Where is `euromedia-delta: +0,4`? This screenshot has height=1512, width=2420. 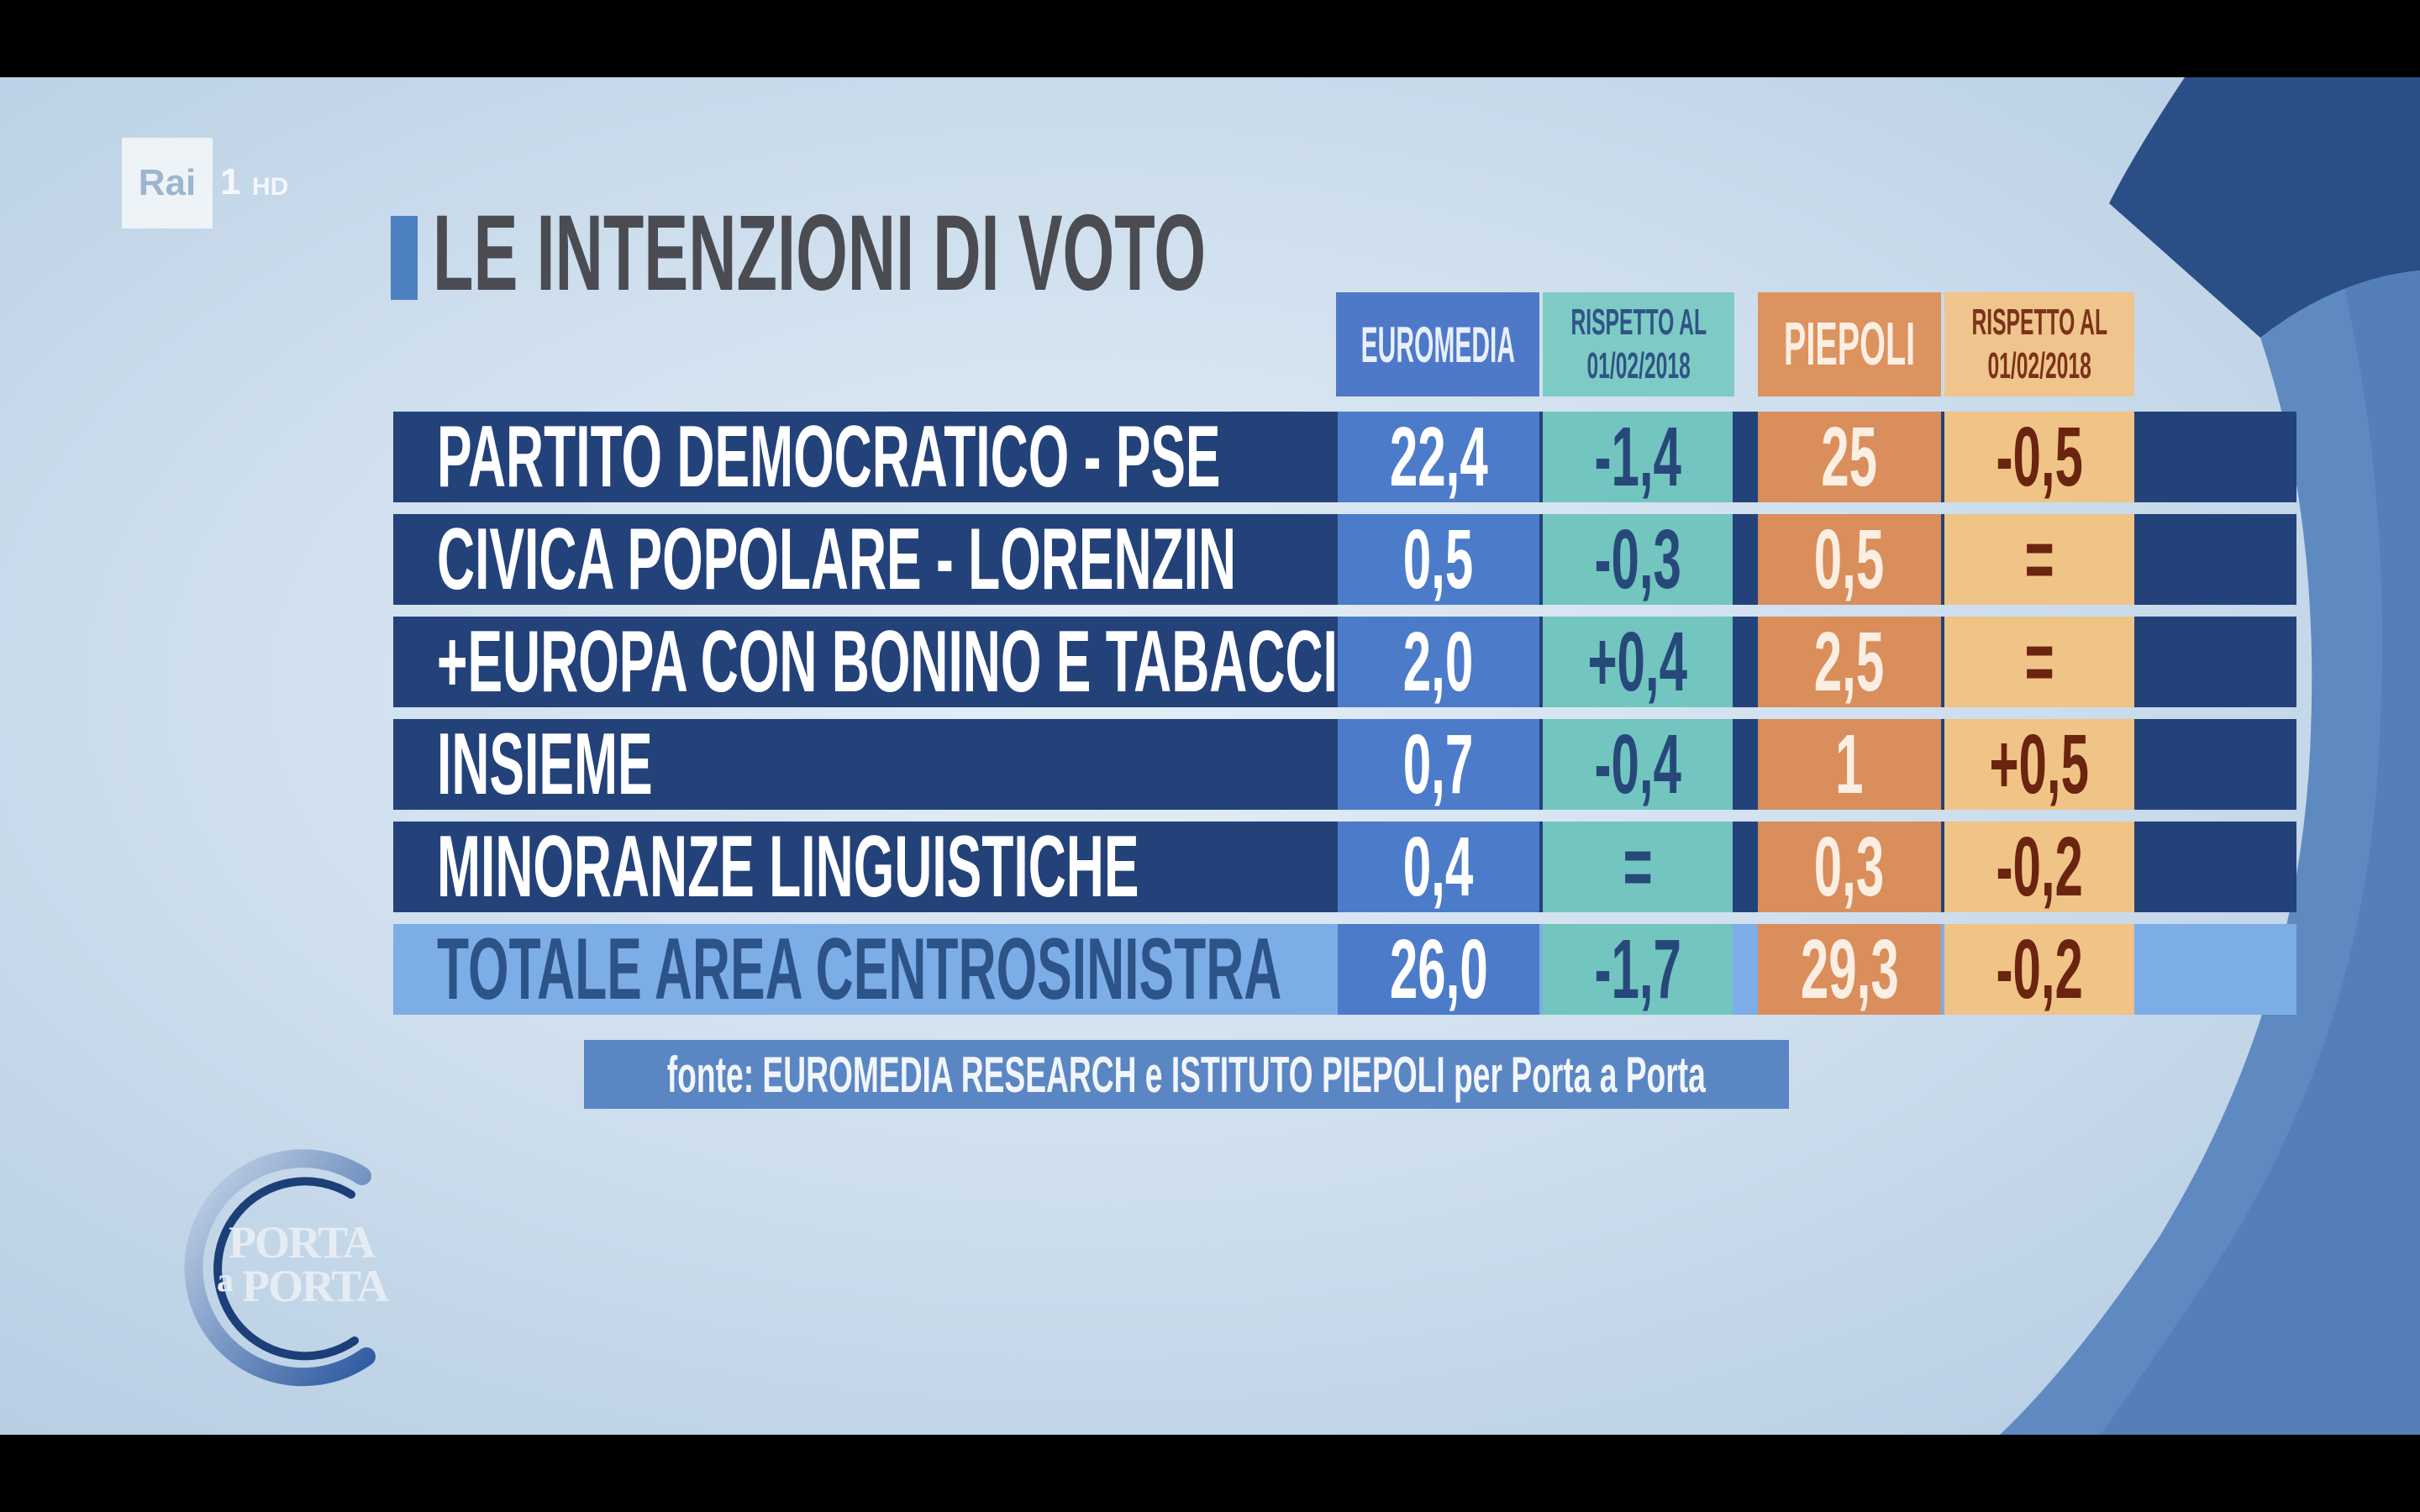 euromedia-delta: +0,4 is located at coordinates (1638, 662).